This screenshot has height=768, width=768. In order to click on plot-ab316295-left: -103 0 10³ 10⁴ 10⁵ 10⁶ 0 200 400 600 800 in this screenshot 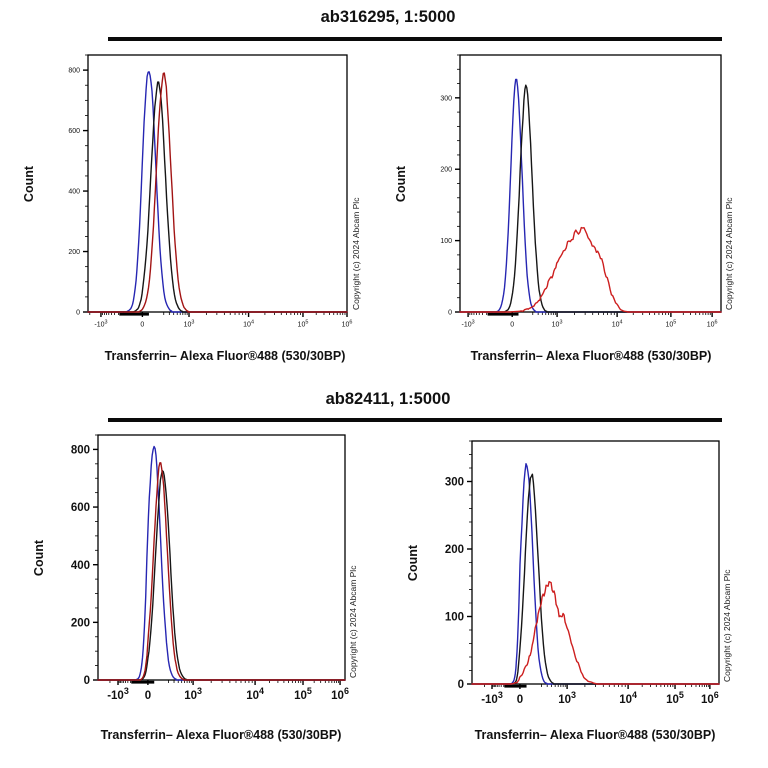, I will do `click(210, 191)`.